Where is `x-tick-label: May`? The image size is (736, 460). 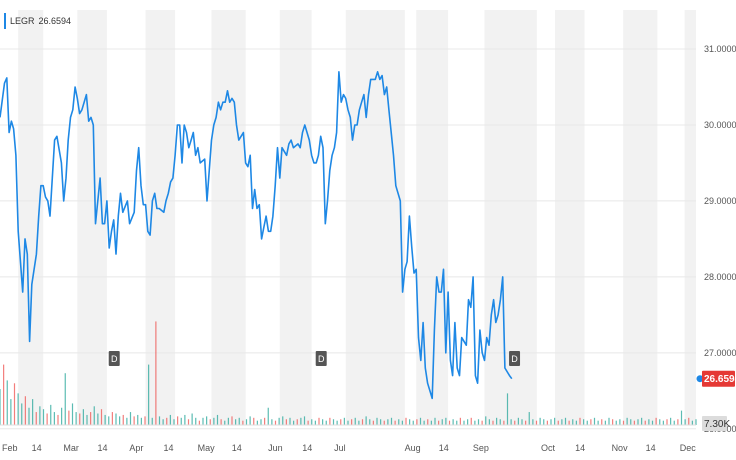 x-tick-label: May is located at coordinates (207, 448).